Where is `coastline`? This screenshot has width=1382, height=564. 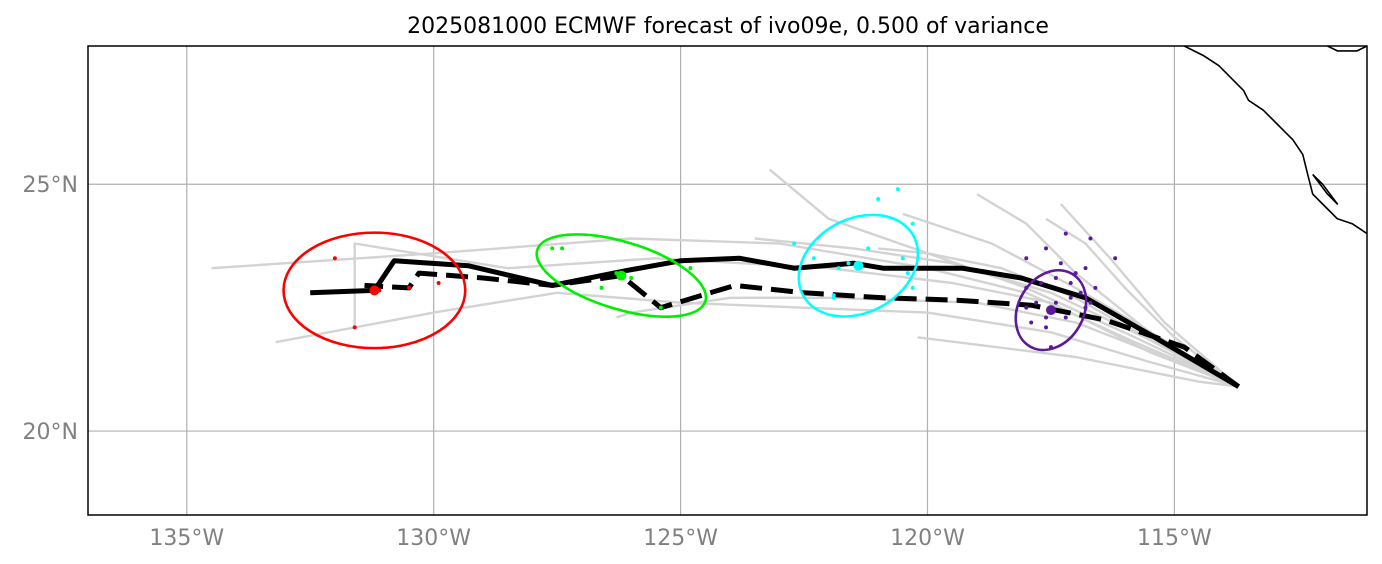 coastline is located at coordinates (1275, 140).